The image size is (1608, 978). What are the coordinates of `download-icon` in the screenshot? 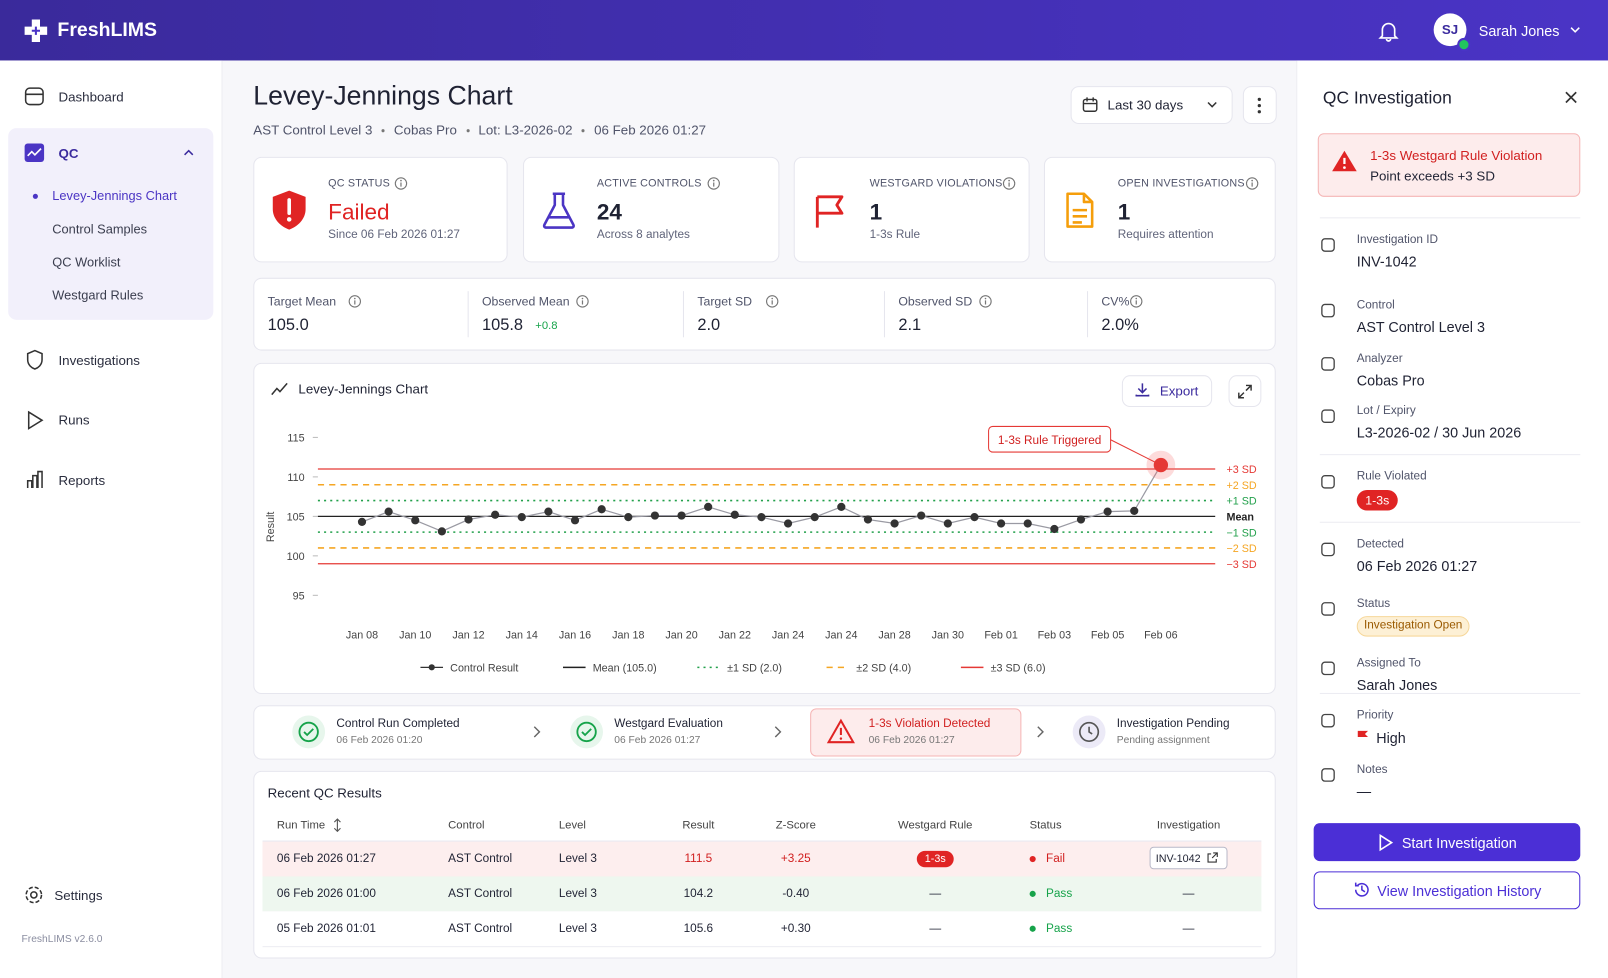 It's located at (1142, 390).